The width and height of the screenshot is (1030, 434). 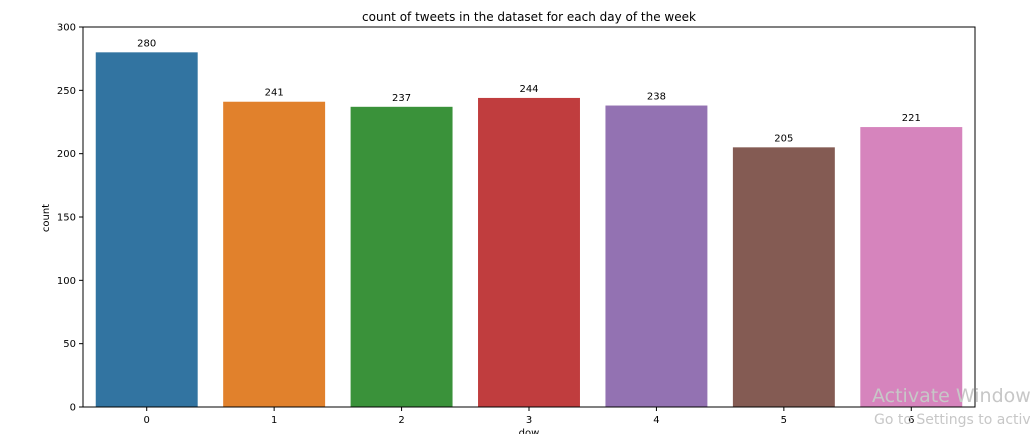 What do you see at coordinates (66, 154) in the screenshot?
I see `y-tick-label: 200` at bounding box center [66, 154].